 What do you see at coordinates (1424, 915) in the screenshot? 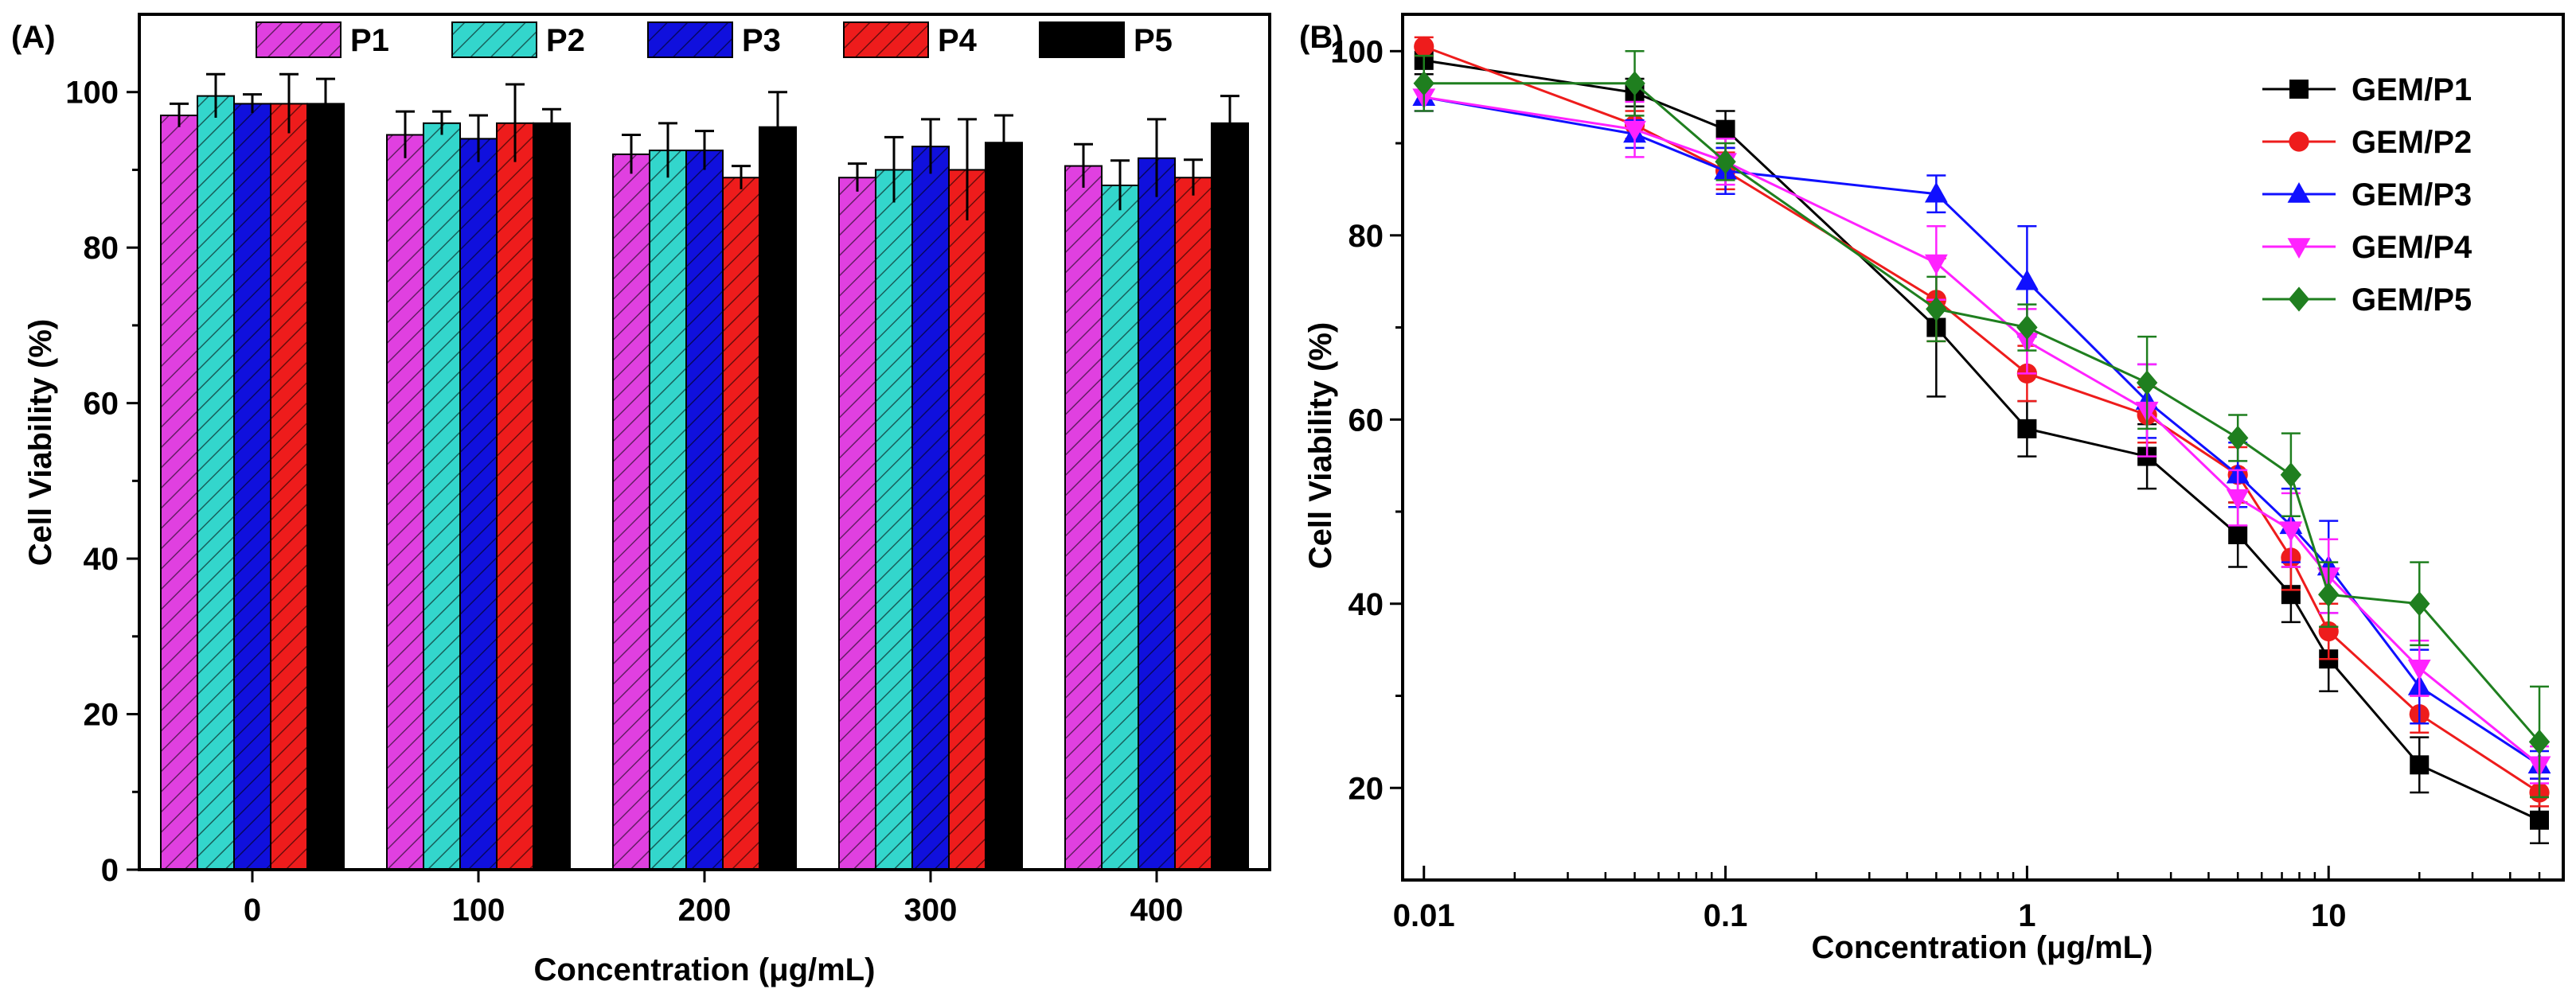
I see `x-tick-label-0.01: 0.01` at bounding box center [1424, 915].